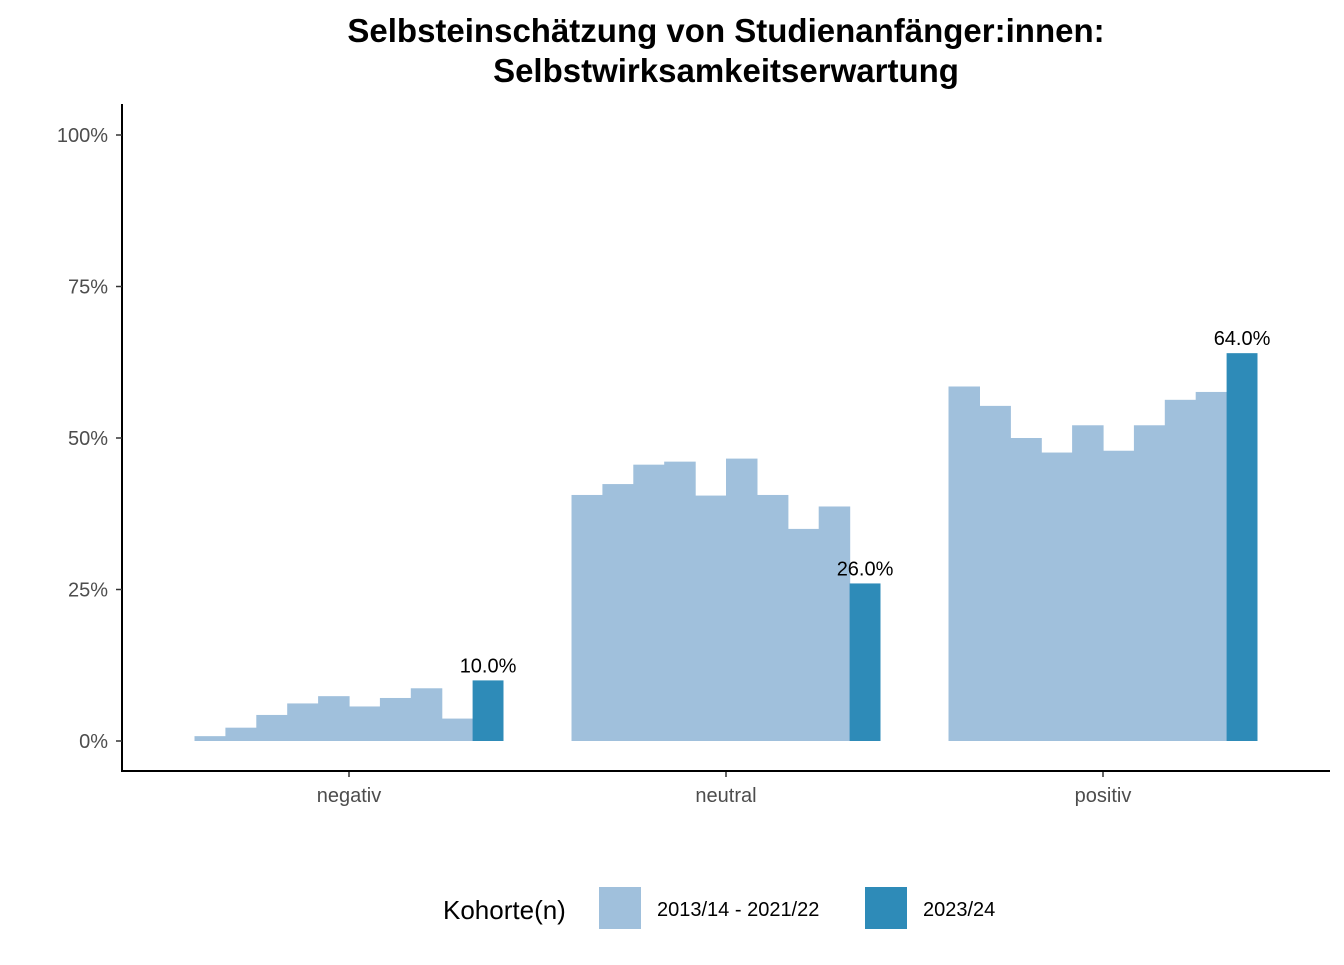  I want to click on y-tick-label-2: 50%, so click(88, 439).